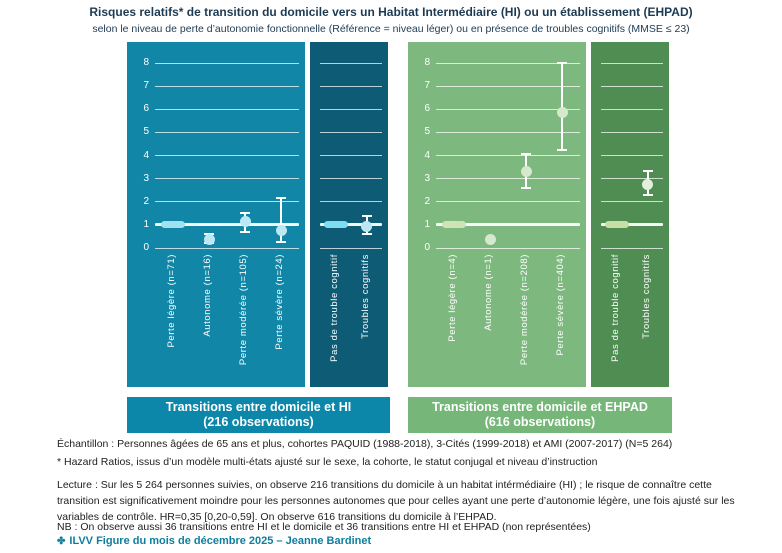  What do you see at coordinates (146, 224) in the screenshot?
I see `y-axis-tick-label: 1` at bounding box center [146, 224].